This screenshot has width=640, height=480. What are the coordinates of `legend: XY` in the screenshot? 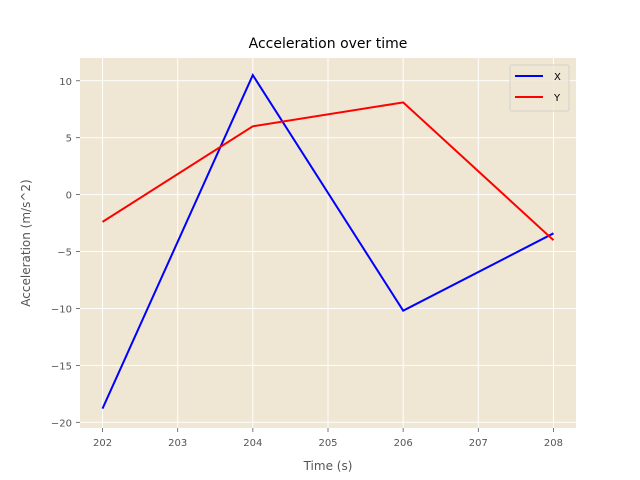 It's located at (539, 88).